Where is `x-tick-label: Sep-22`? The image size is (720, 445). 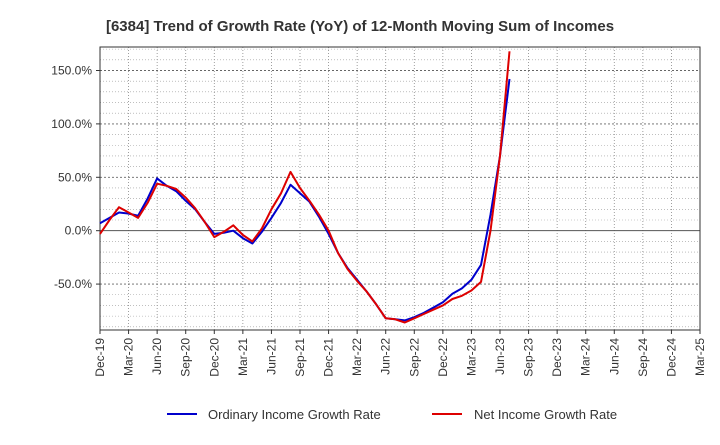 x-tick-label: Sep-22 is located at coordinates (414, 357).